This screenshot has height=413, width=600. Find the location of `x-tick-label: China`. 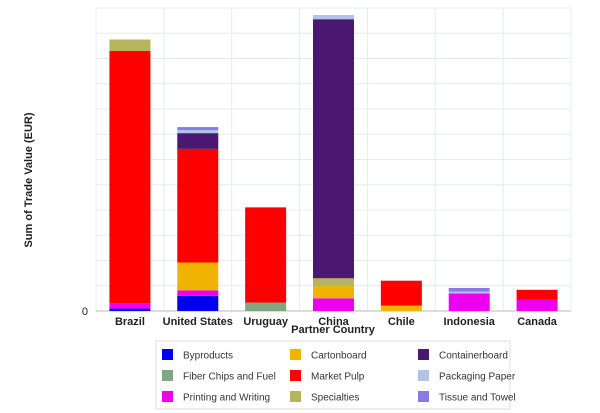

x-tick-label: China is located at coordinates (333, 322).